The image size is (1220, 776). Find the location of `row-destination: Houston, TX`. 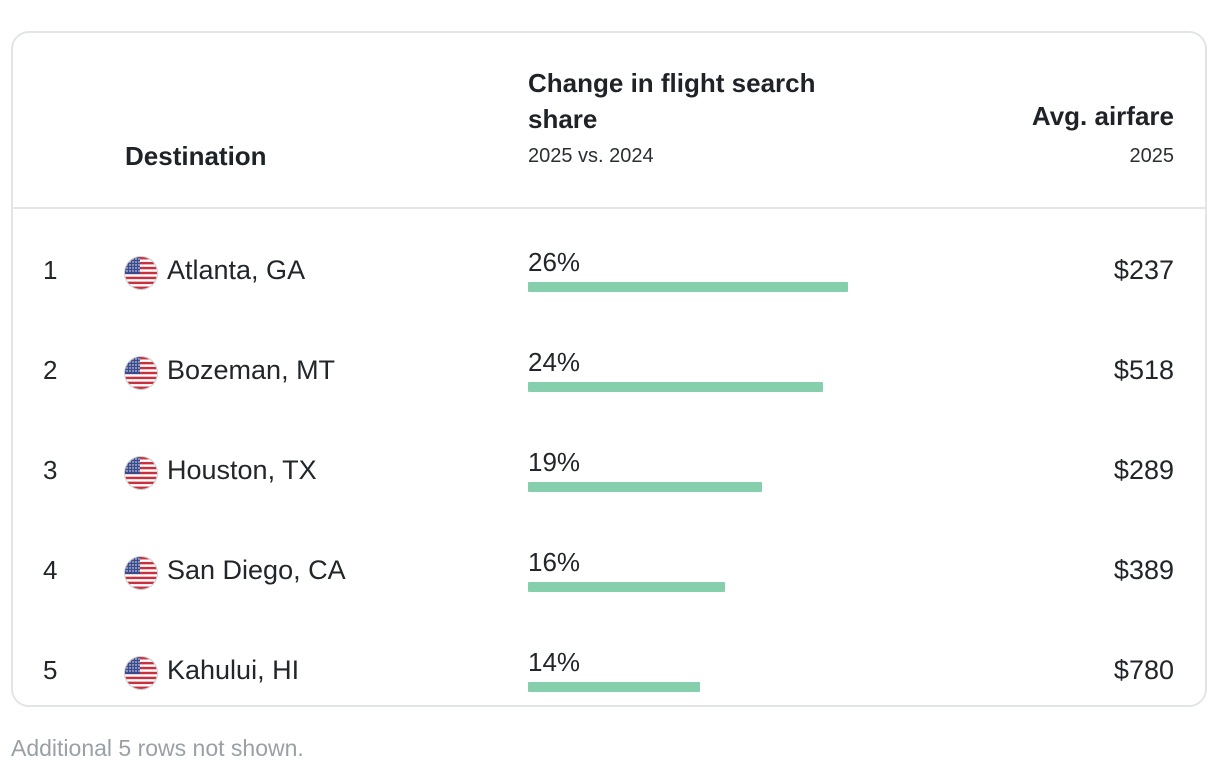

row-destination: Houston, TX is located at coordinates (242, 470).